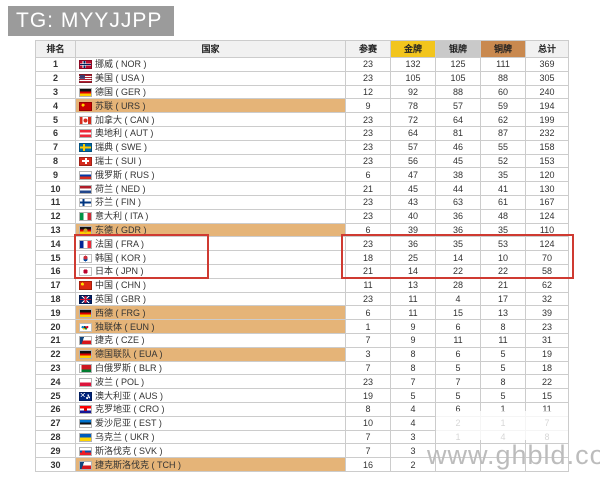 The image size is (600, 480). What do you see at coordinates (85, 272) in the screenshot?
I see `jpn-flag-icon` at bounding box center [85, 272].